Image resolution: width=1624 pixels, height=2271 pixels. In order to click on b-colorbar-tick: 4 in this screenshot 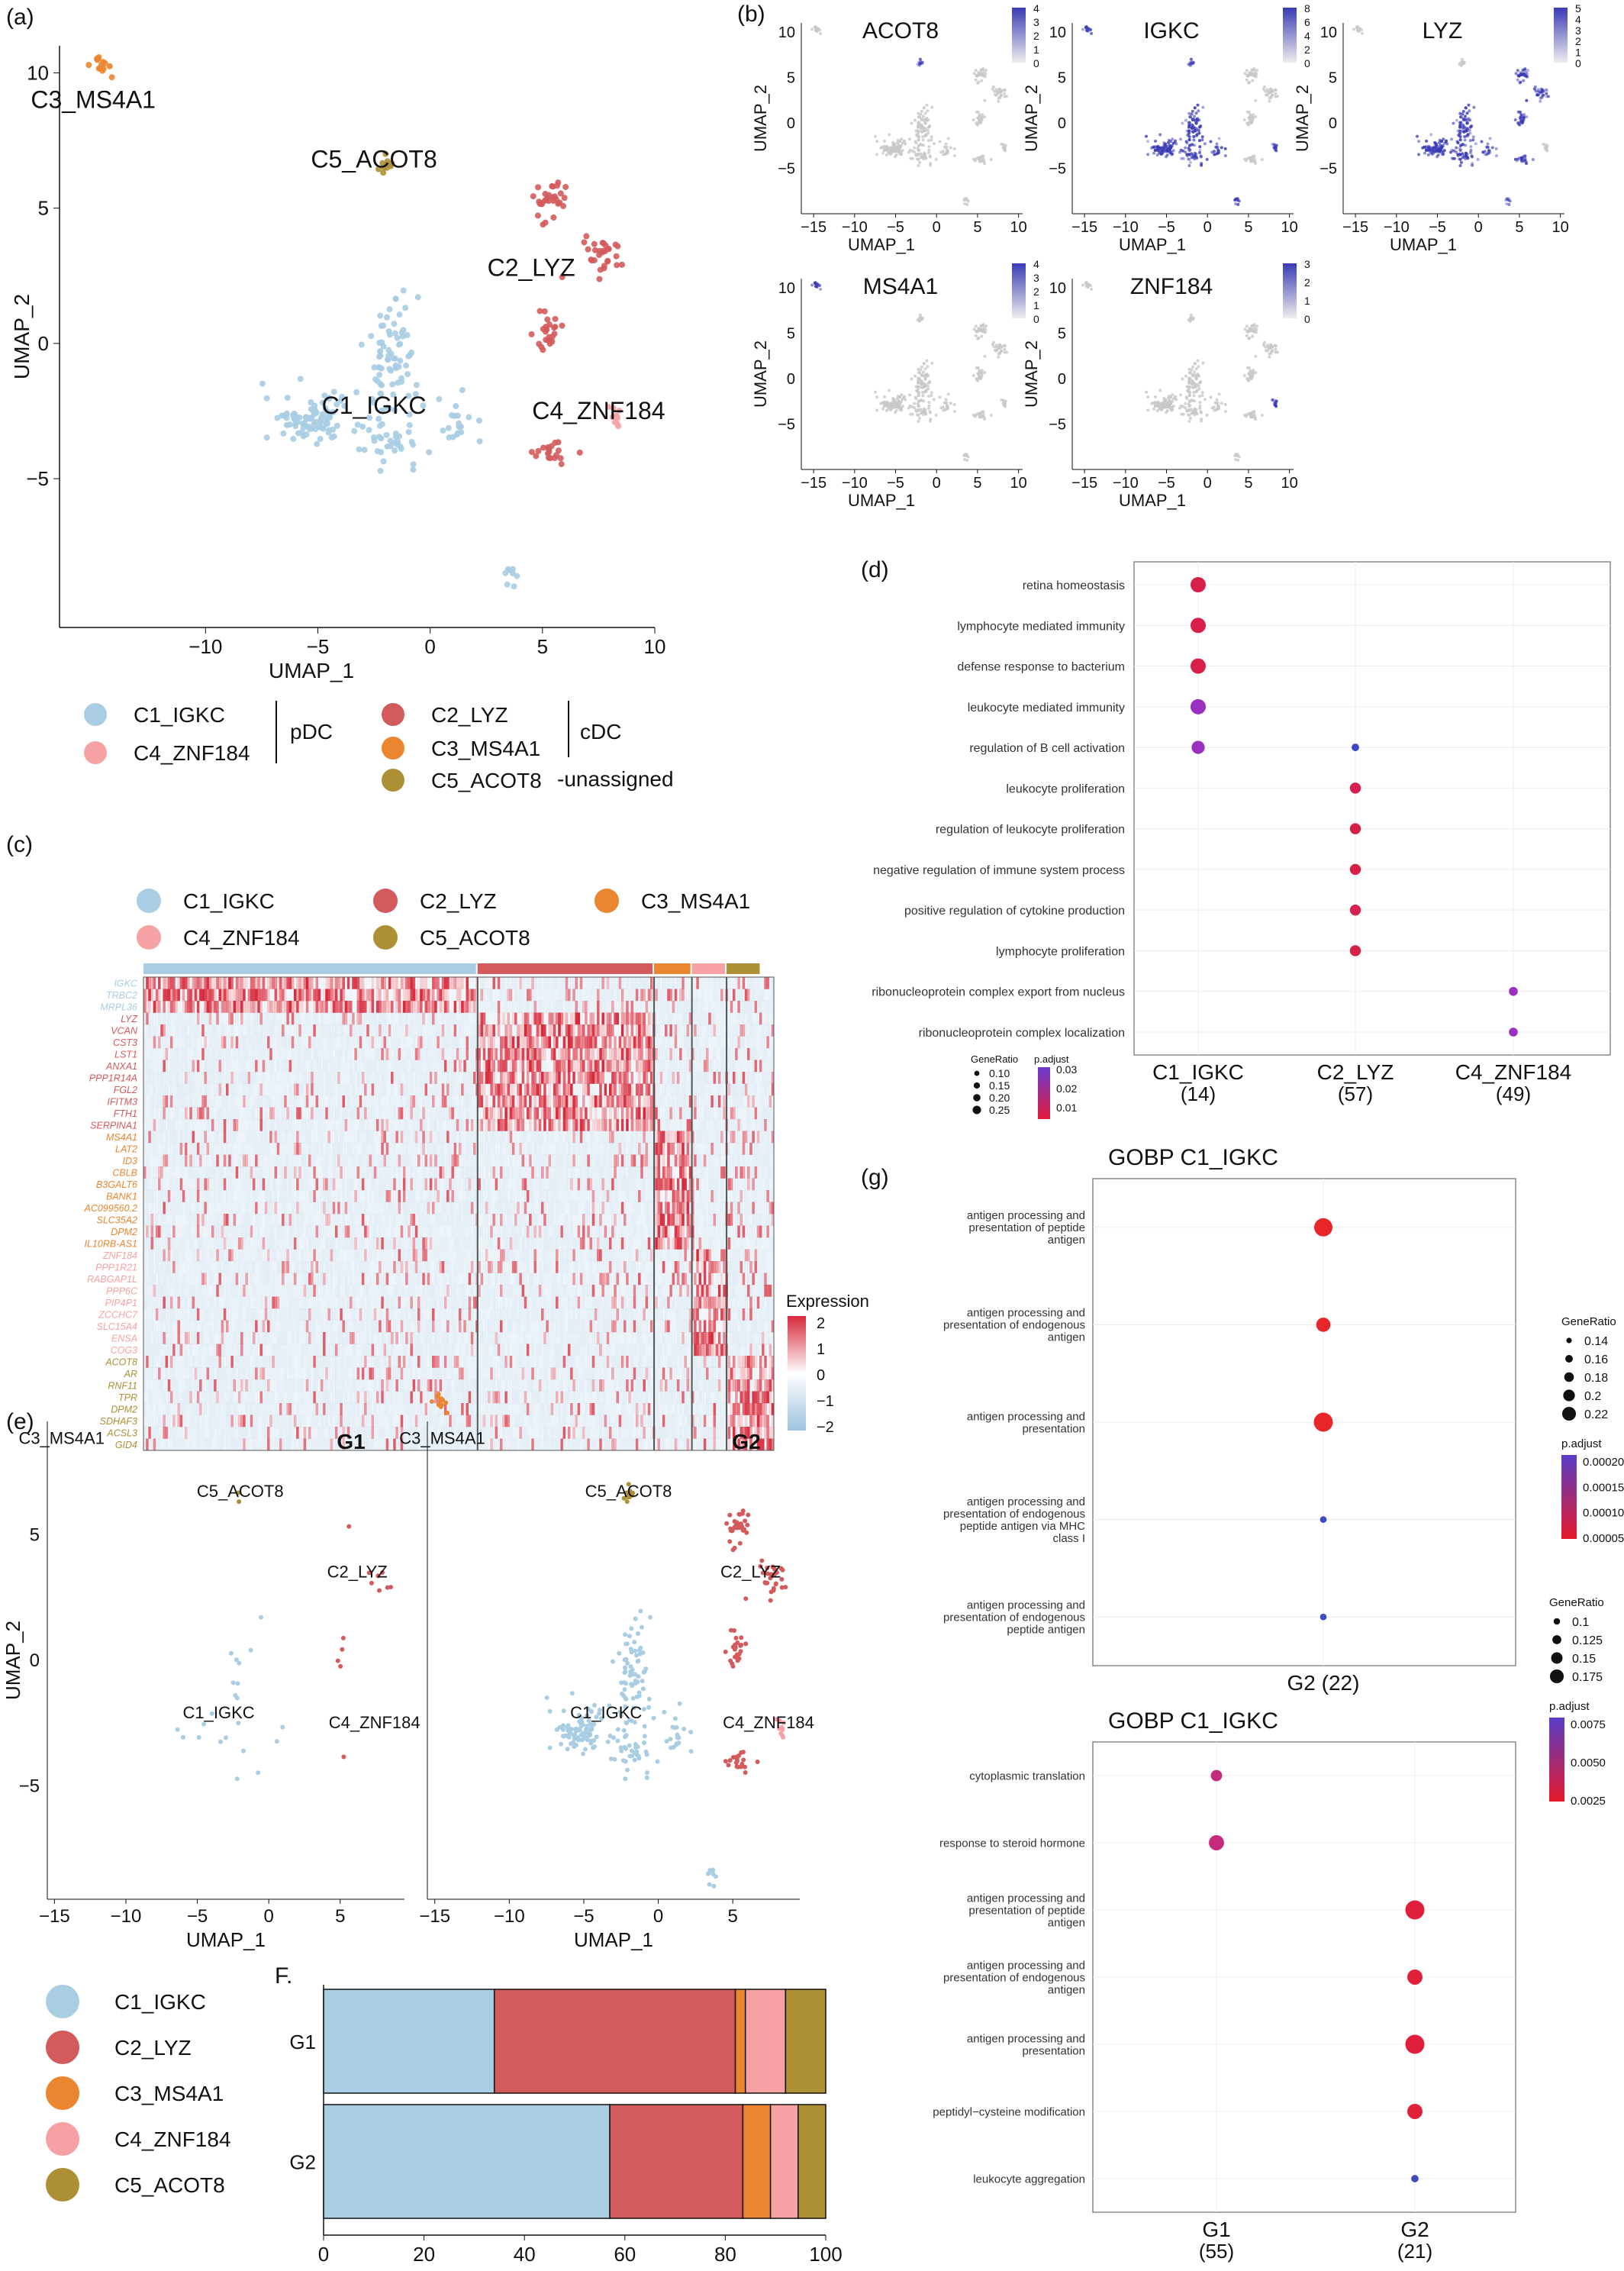, I will do `click(1578, 19)`.